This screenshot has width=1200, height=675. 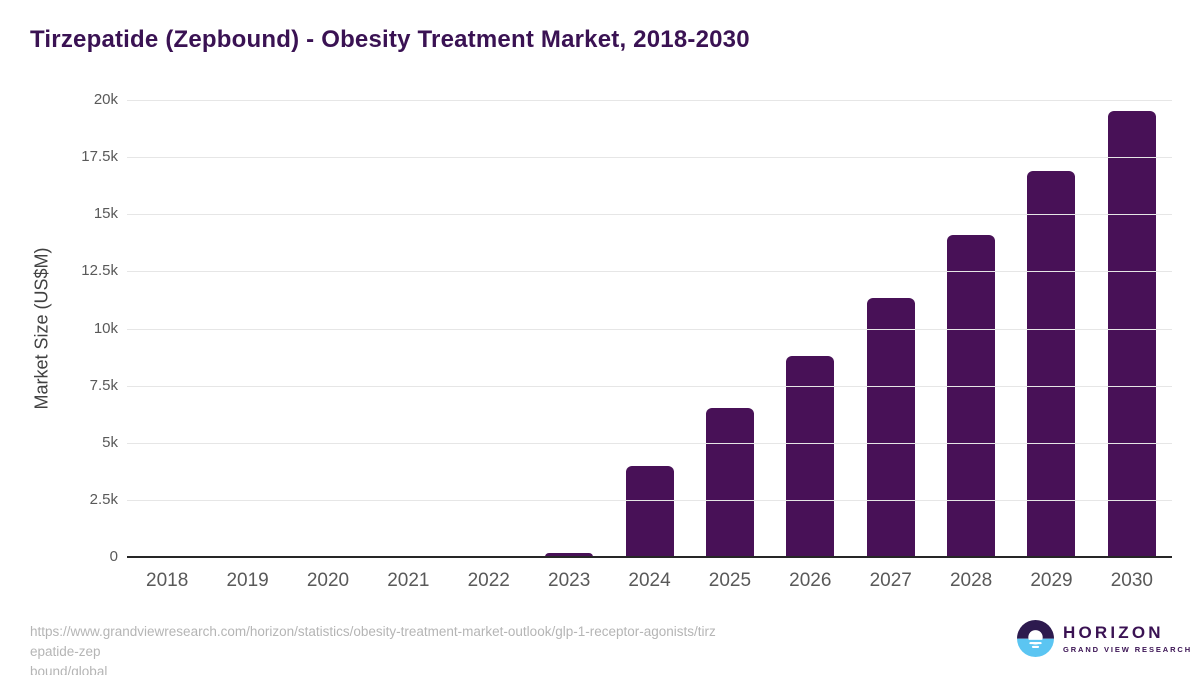 I want to click on x-axis-tick-label: 2018, so click(x=167, y=580).